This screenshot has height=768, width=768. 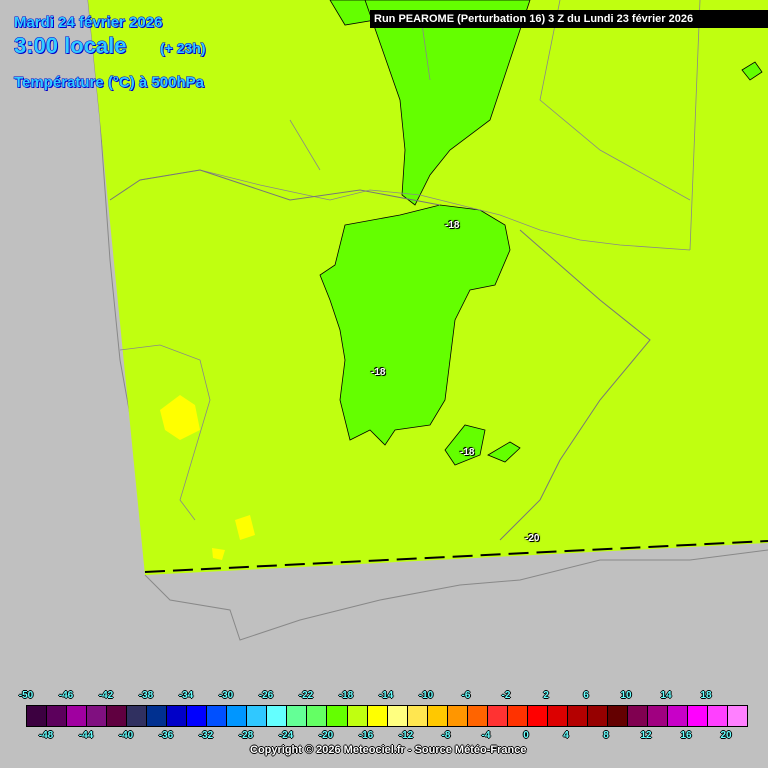 I want to click on cold-area-east, so click(x=465, y=445).